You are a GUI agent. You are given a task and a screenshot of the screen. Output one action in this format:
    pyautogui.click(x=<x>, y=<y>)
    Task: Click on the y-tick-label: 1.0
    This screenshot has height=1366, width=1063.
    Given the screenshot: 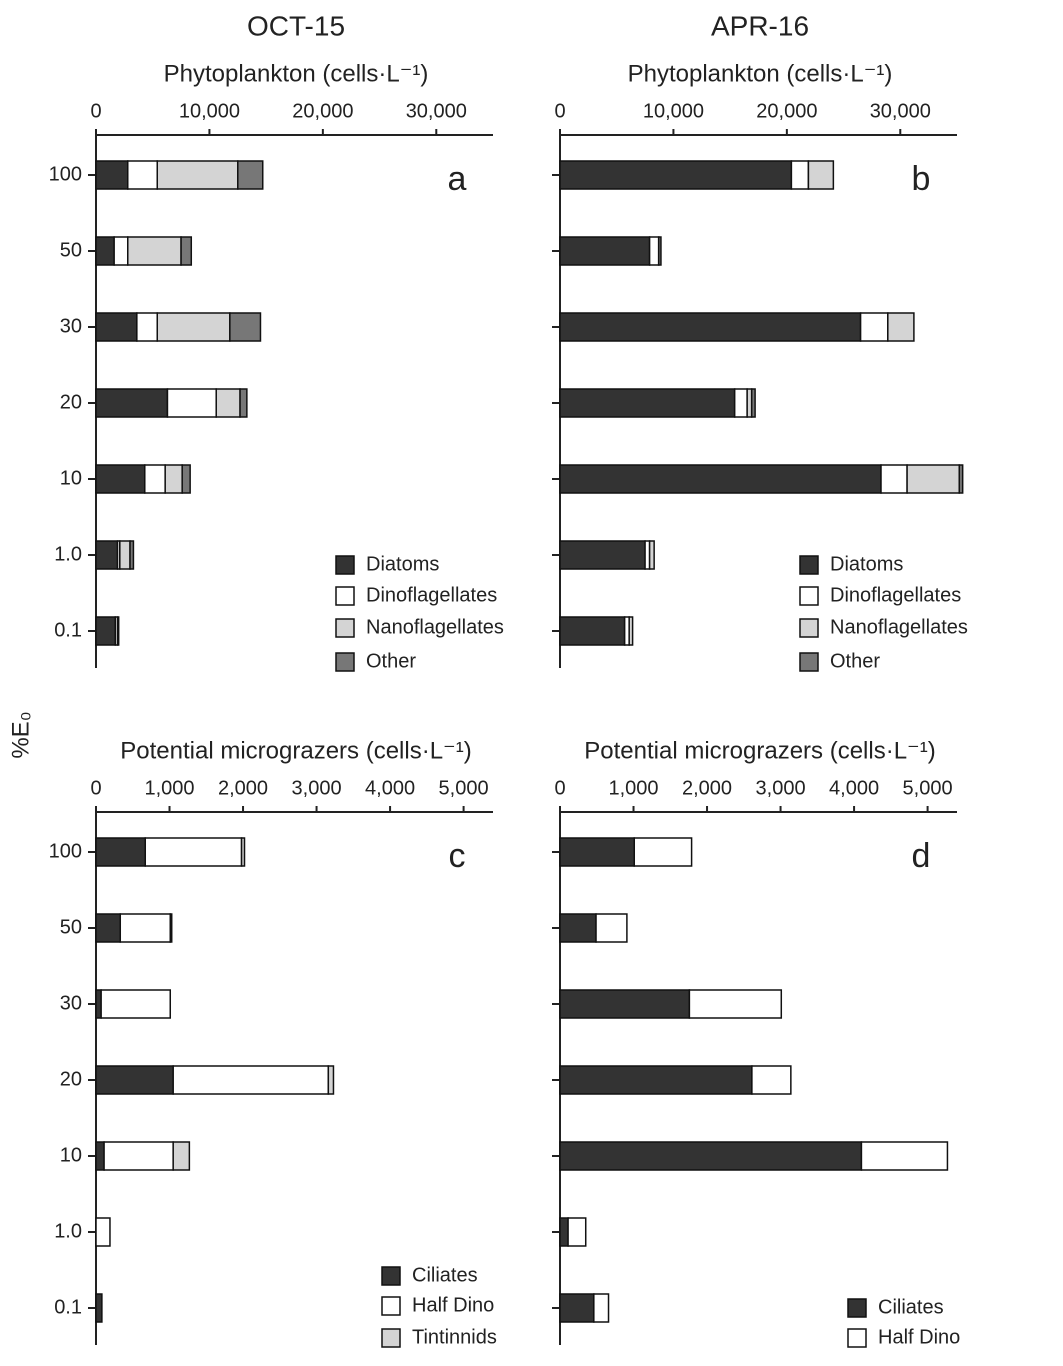 What is the action you would take?
    pyautogui.click(x=68, y=554)
    